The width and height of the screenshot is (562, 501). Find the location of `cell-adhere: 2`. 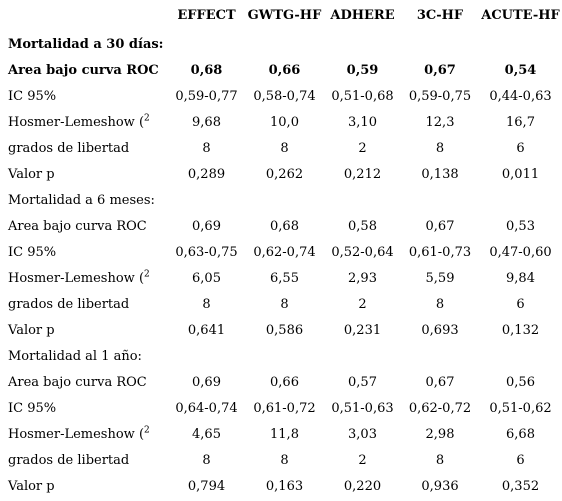

cell-adhere: 2 is located at coordinates (362, 460).